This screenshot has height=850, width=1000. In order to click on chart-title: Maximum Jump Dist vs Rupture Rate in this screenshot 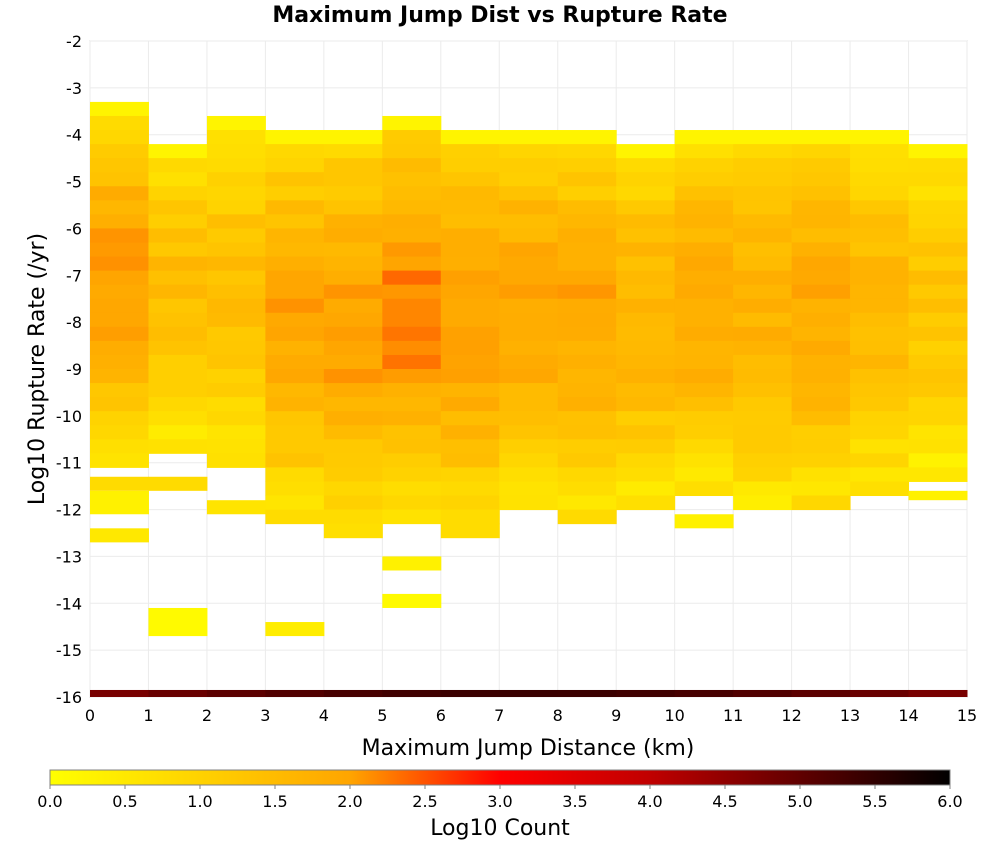, I will do `click(499, 15)`.